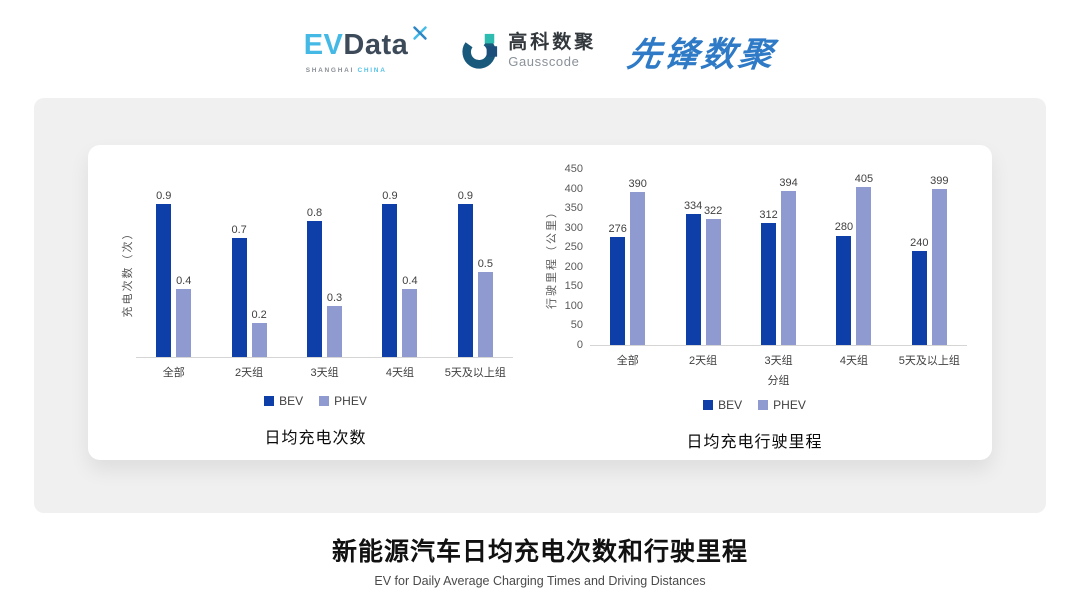 The height and width of the screenshot is (608, 1080). What do you see at coordinates (573, 227) in the screenshot?
I see `y-tick-label: 300` at bounding box center [573, 227].